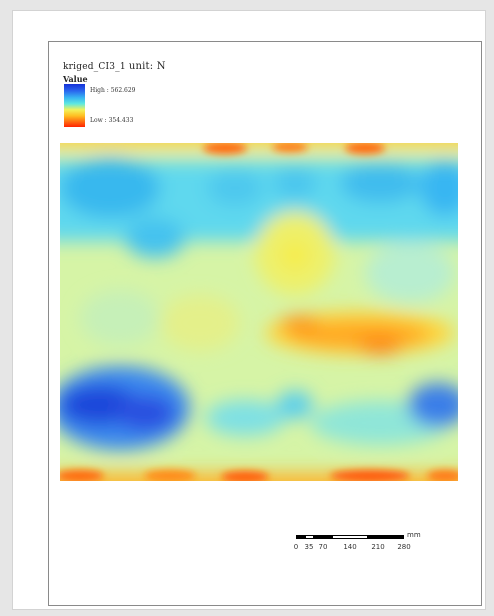 This screenshot has height=616, width=494. Describe the element at coordinates (323, 547) in the screenshot. I see `scale-tick-label: 70` at that location.